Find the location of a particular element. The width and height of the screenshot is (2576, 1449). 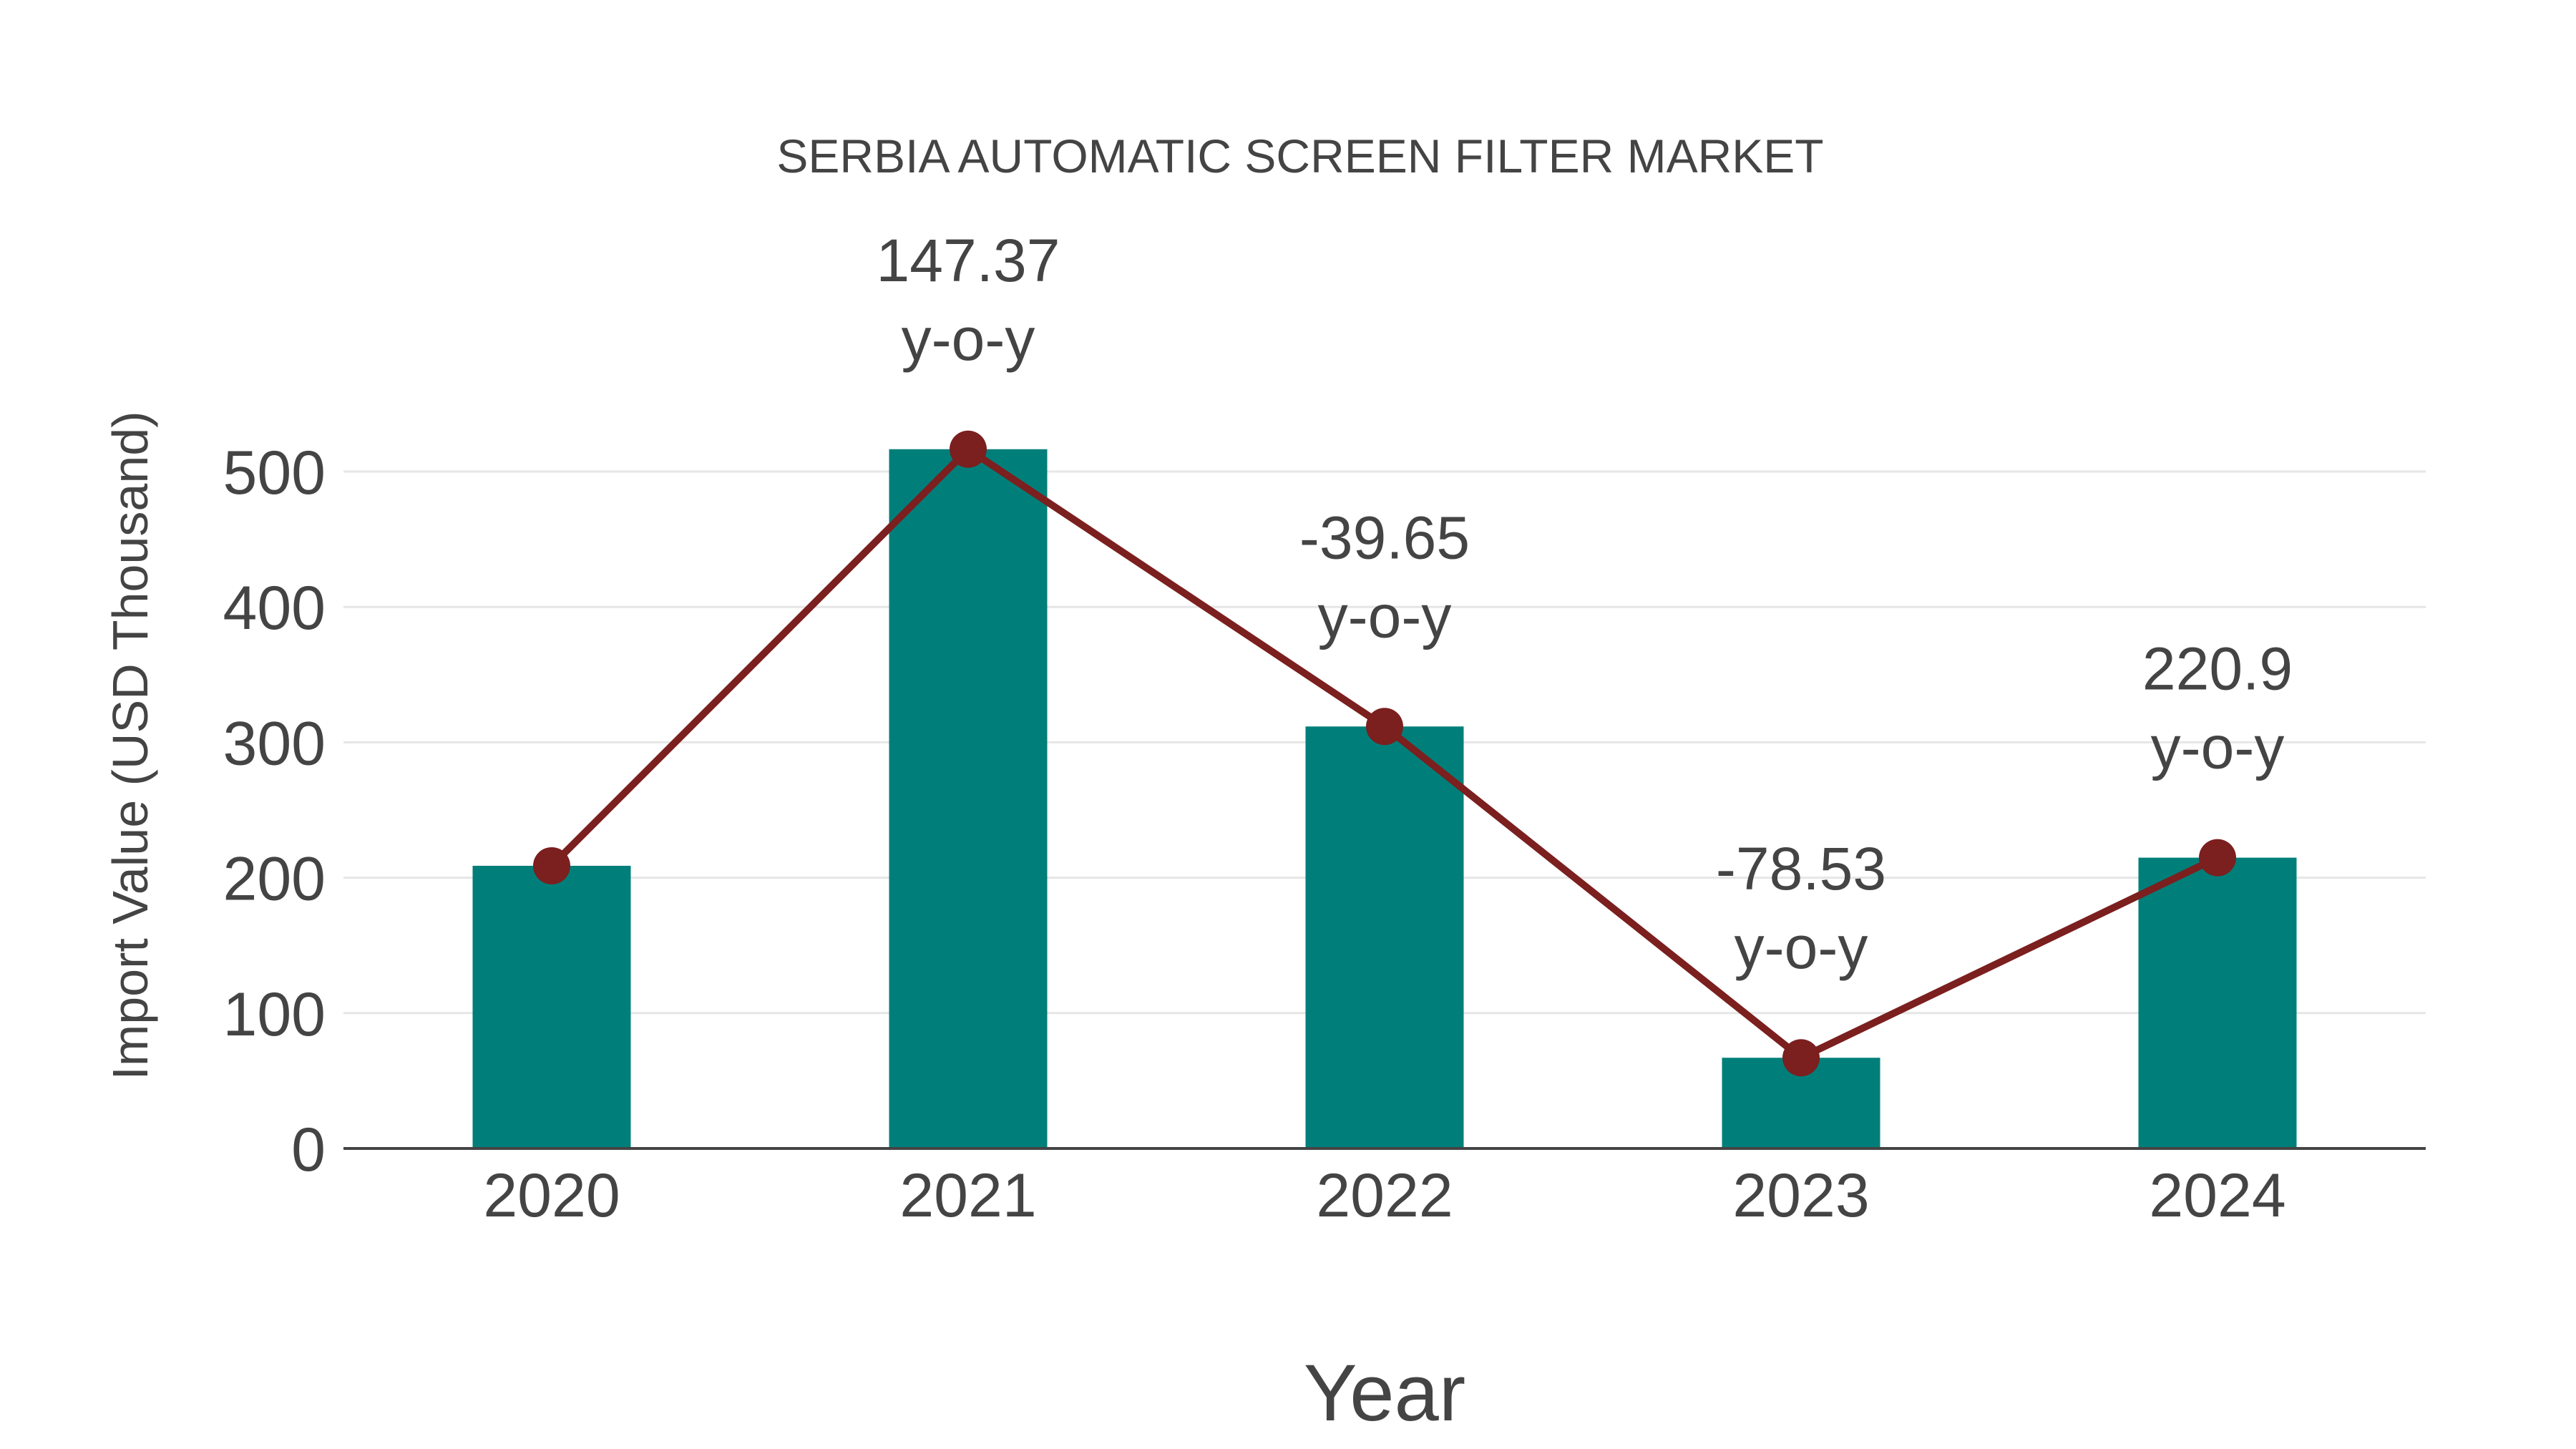

trend-marker-2020 is located at coordinates (551, 865).